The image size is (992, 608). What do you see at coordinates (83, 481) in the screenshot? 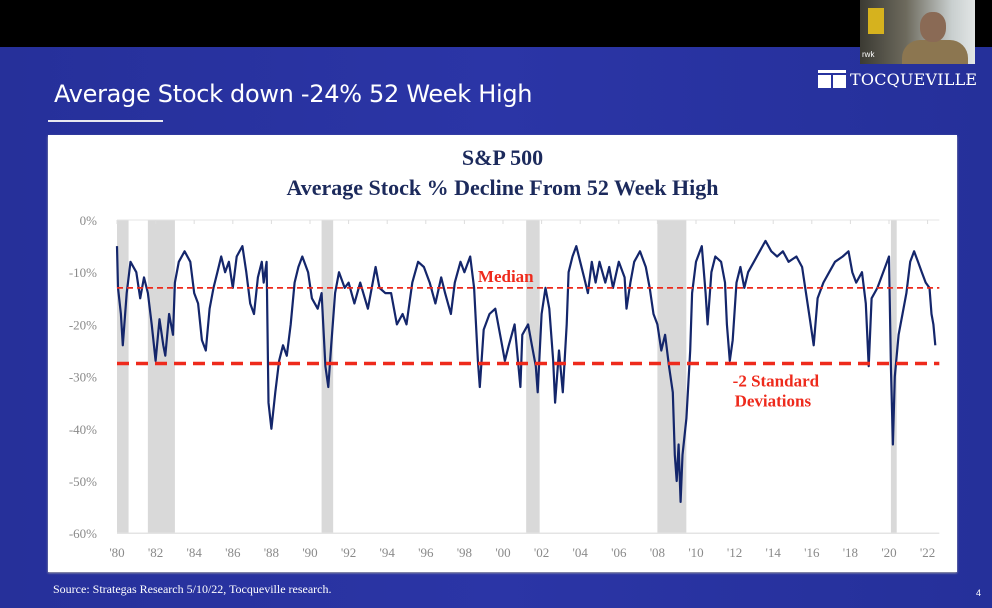
I see `y-tick-label: -50%` at bounding box center [83, 481].